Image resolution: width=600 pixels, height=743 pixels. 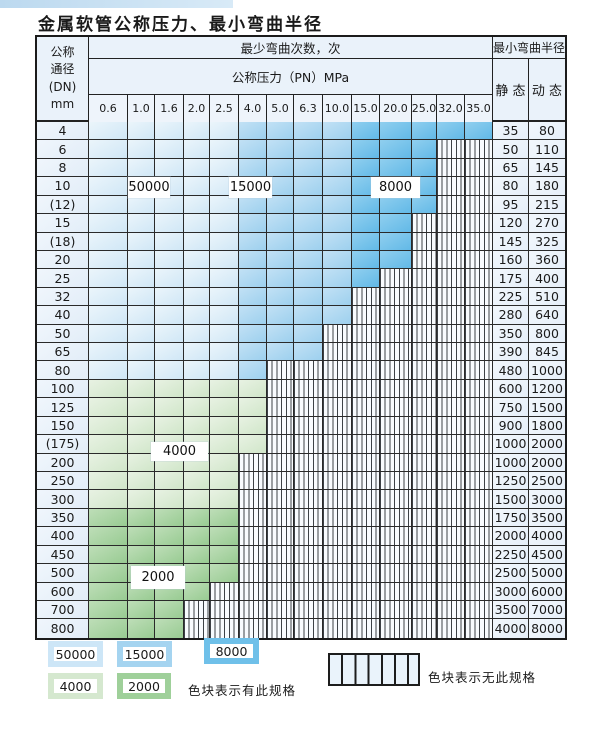 What do you see at coordinates (63, 389) in the screenshot?
I see `dn-cell: 100` at bounding box center [63, 389].